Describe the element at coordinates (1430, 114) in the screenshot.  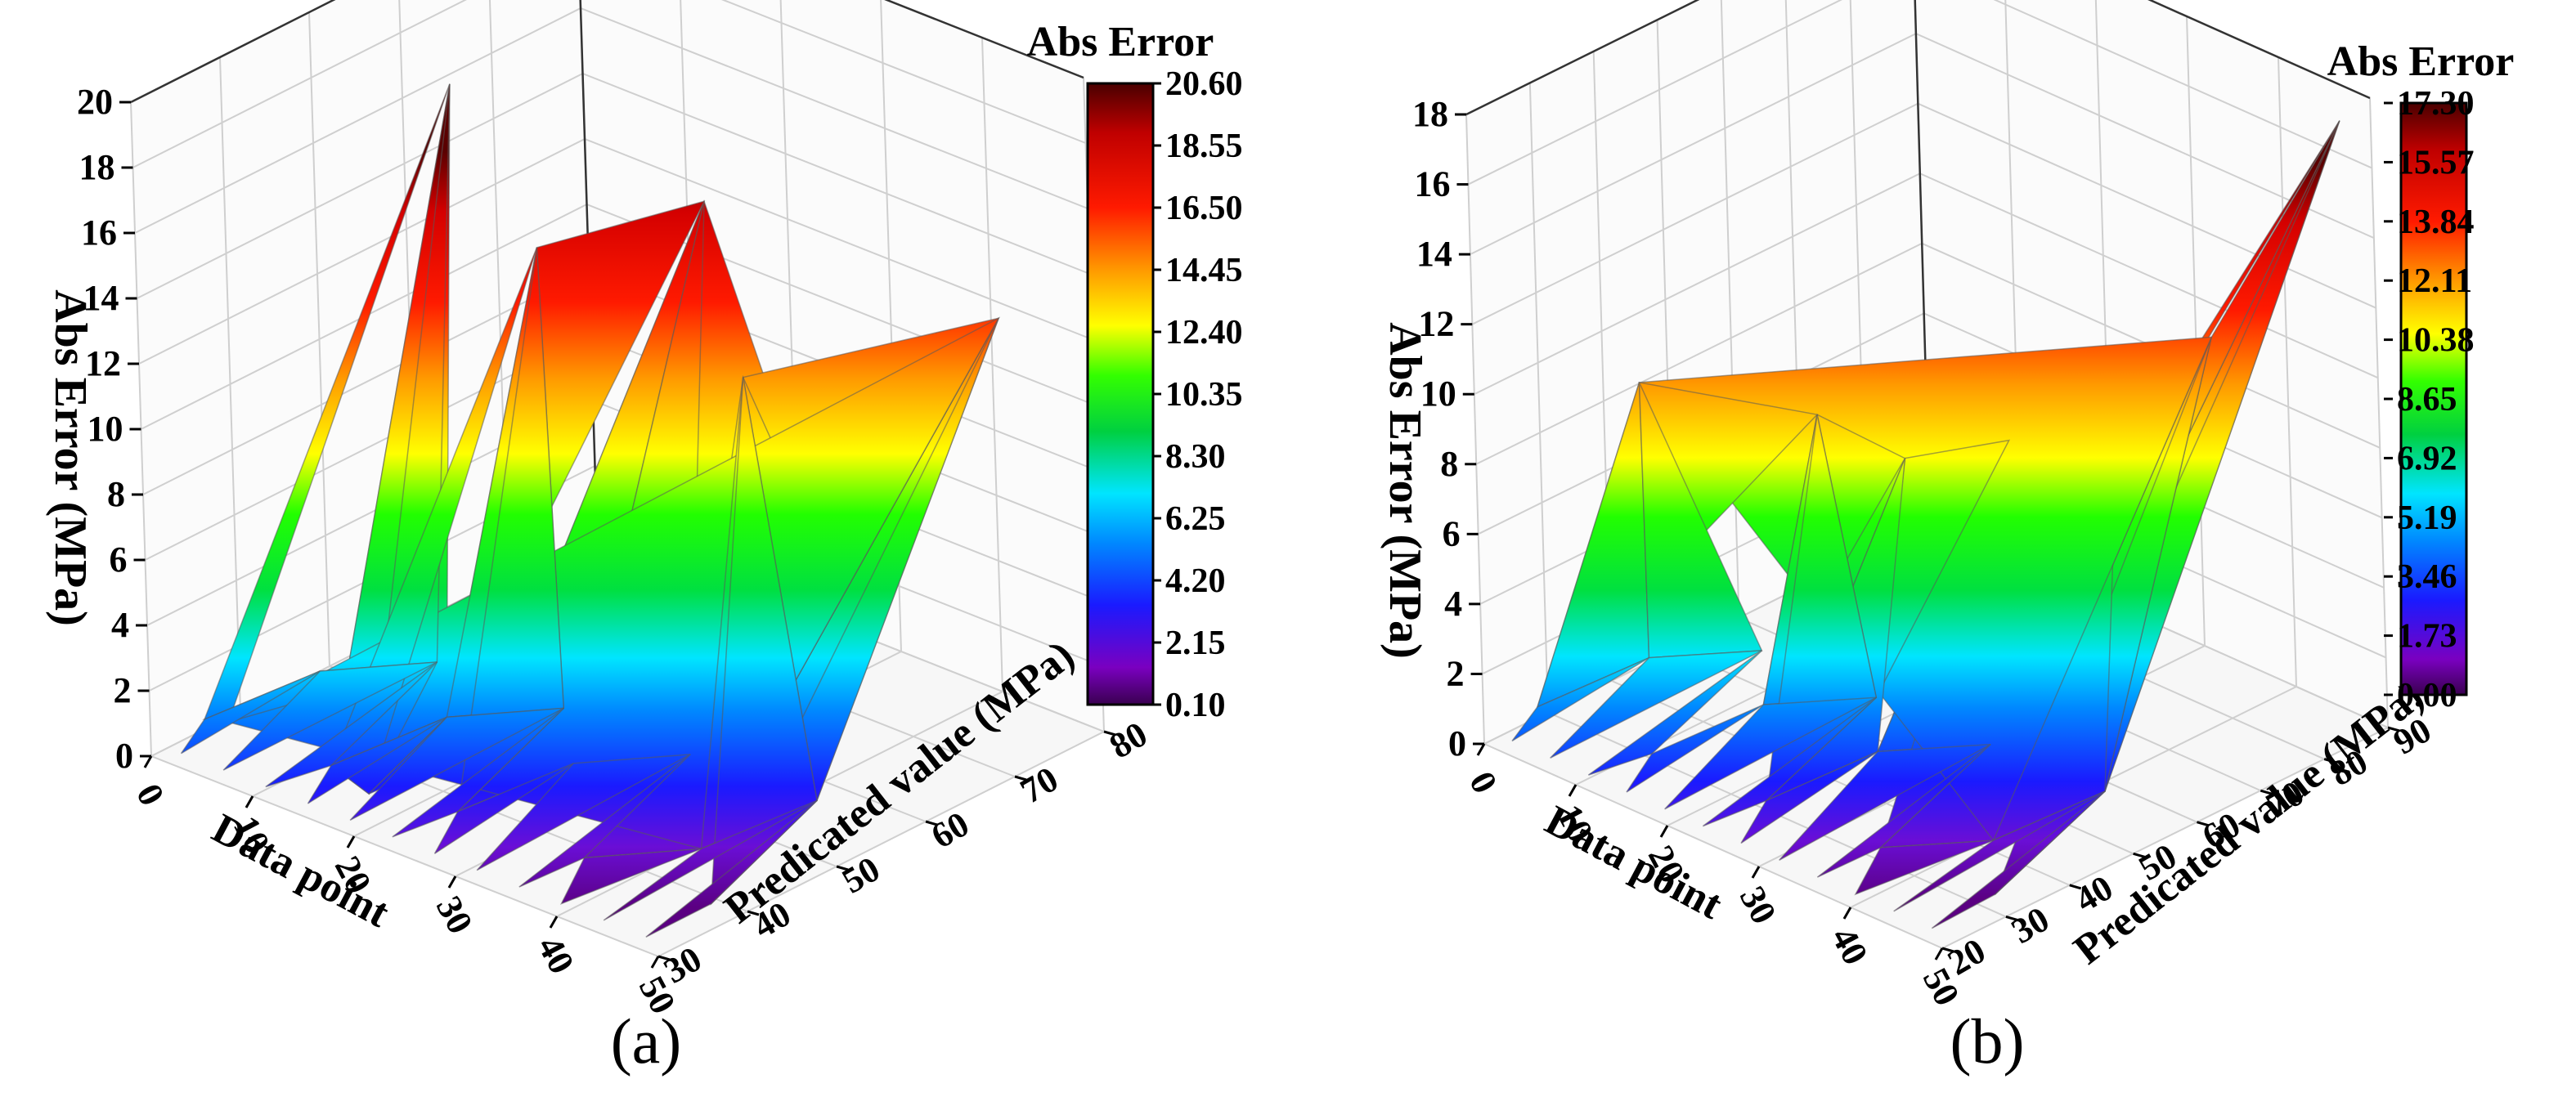
I see `pB-z-tick-label: 18` at that location.